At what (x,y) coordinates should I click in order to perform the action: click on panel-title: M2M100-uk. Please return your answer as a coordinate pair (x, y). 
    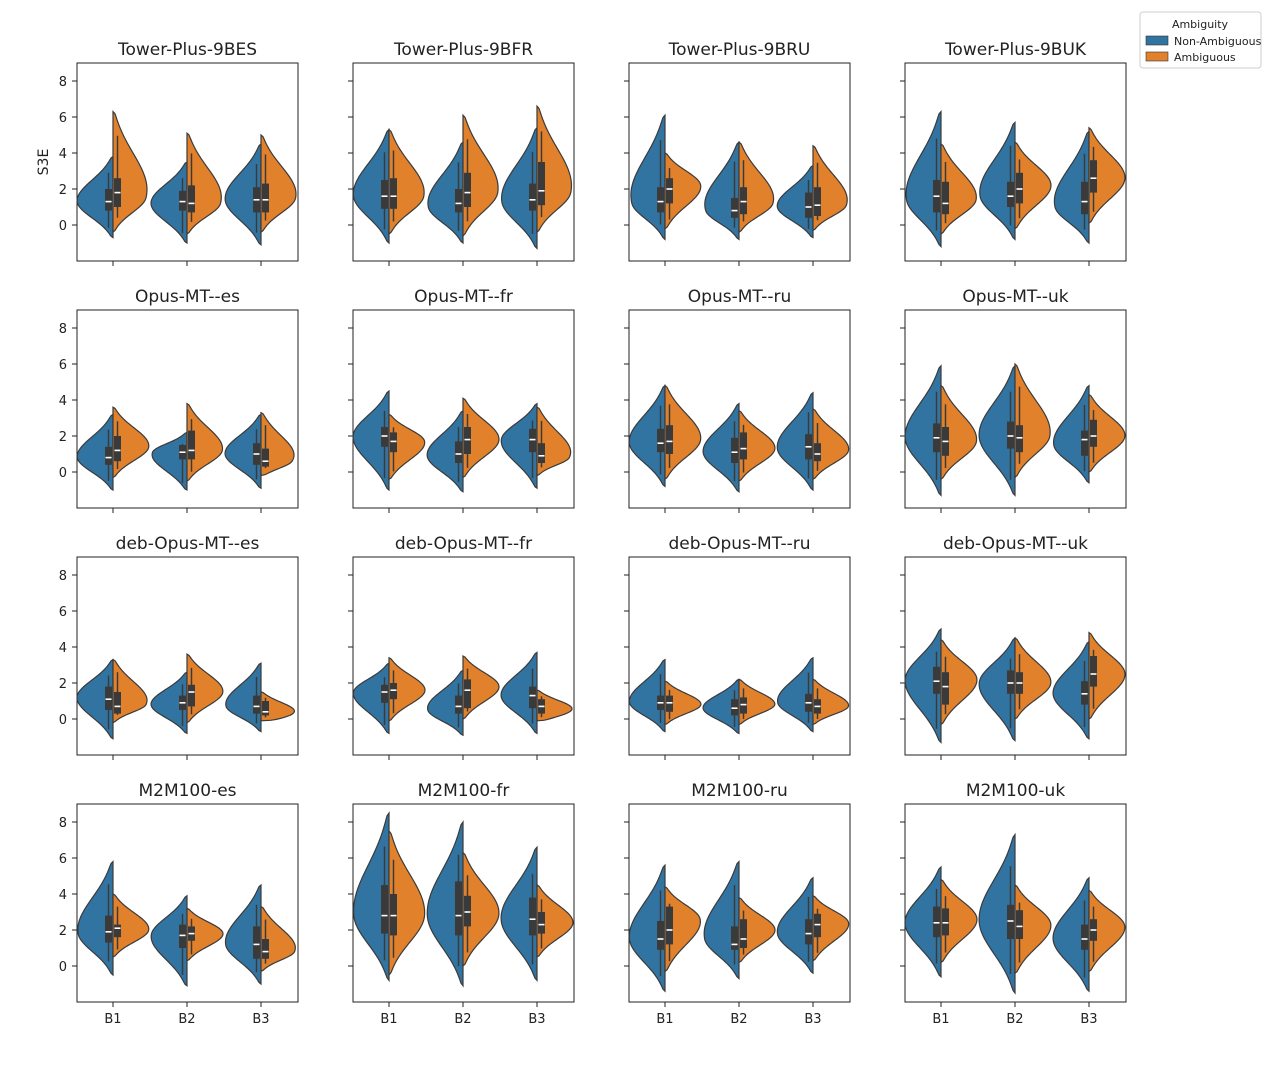
    Looking at the image, I should click on (1016, 791).